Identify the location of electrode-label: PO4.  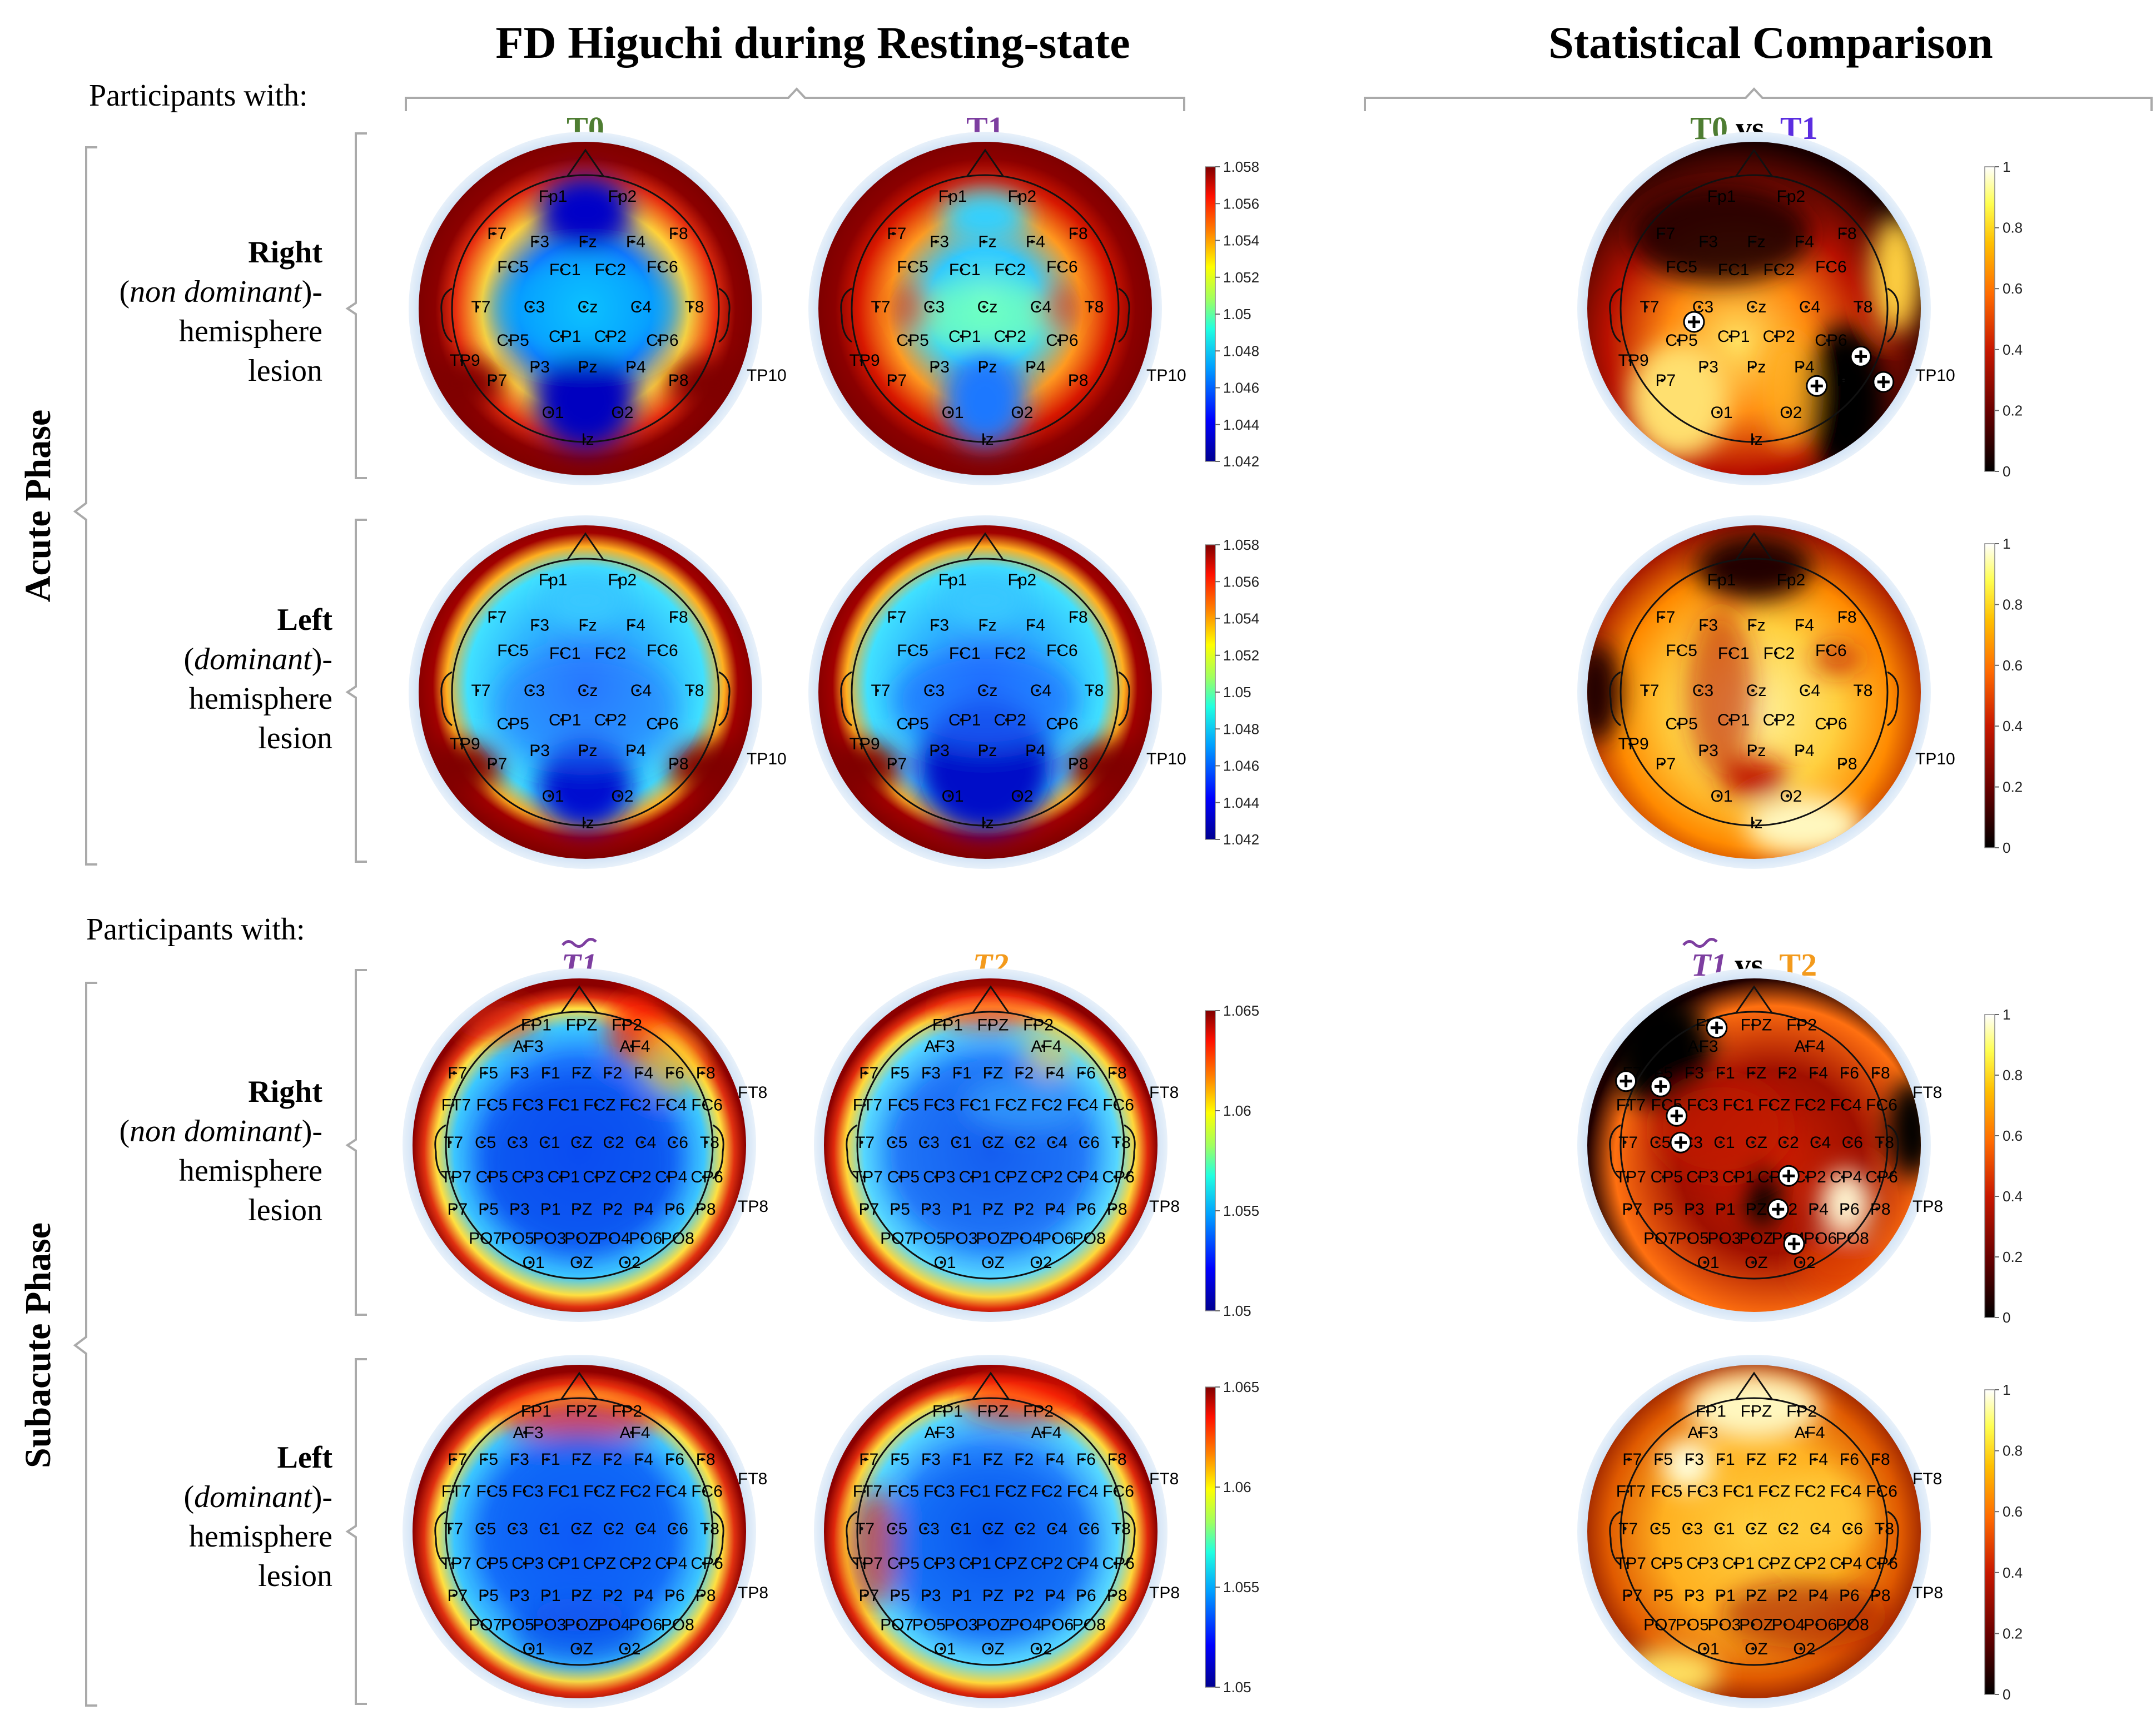
(613, 1625).